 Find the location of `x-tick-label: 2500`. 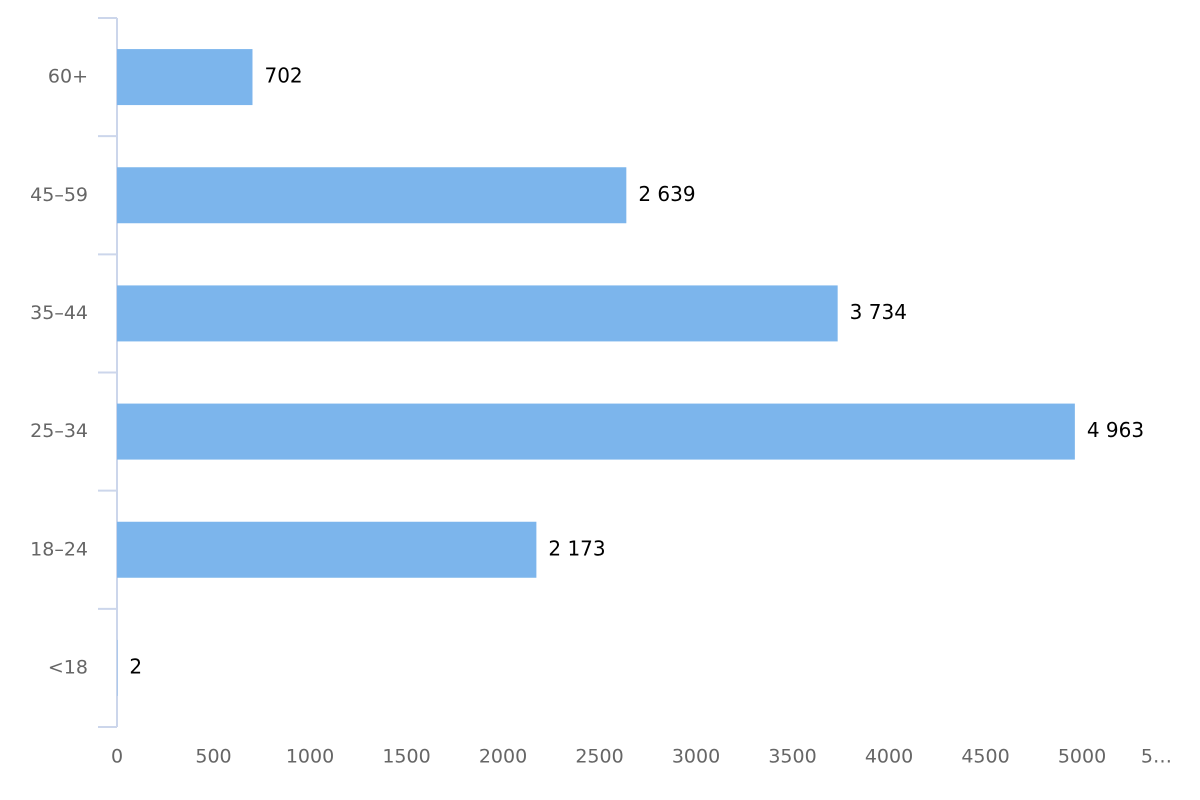

x-tick-label: 2500 is located at coordinates (599, 757).